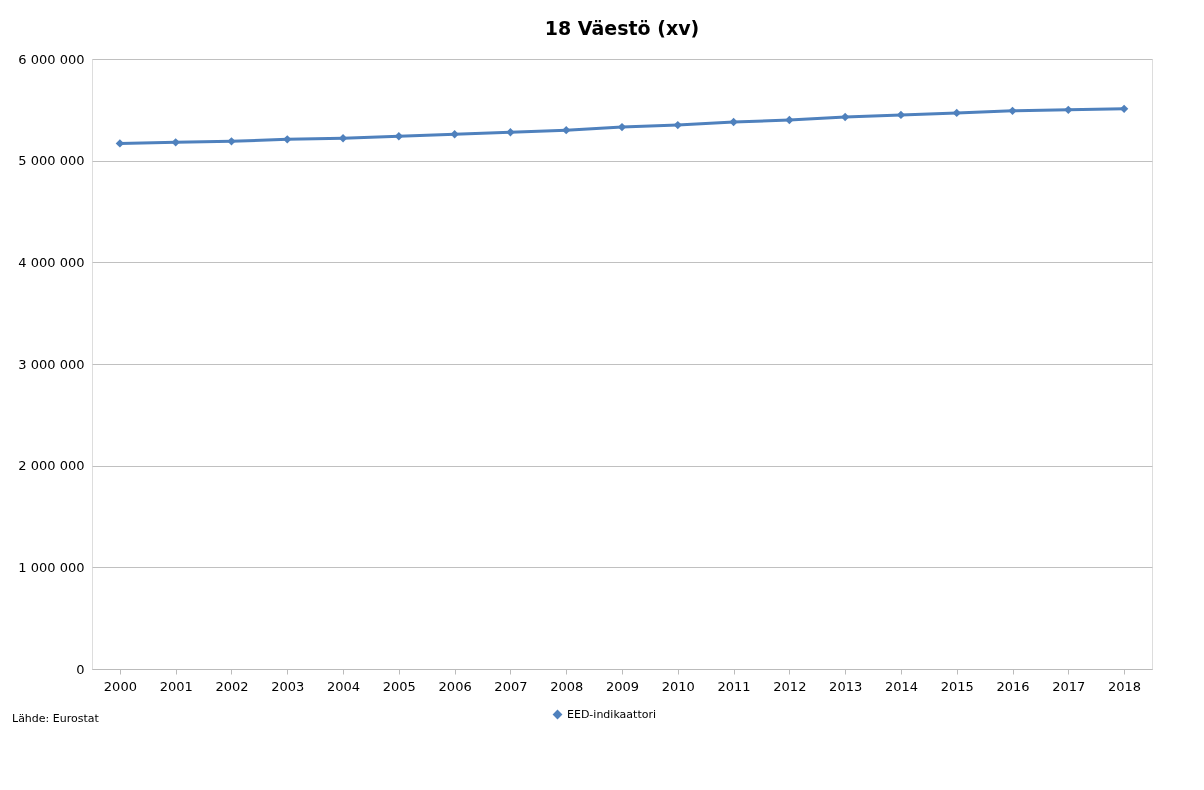  I want to click on chart-title: 18 Väestö (xv), so click(622, 28).